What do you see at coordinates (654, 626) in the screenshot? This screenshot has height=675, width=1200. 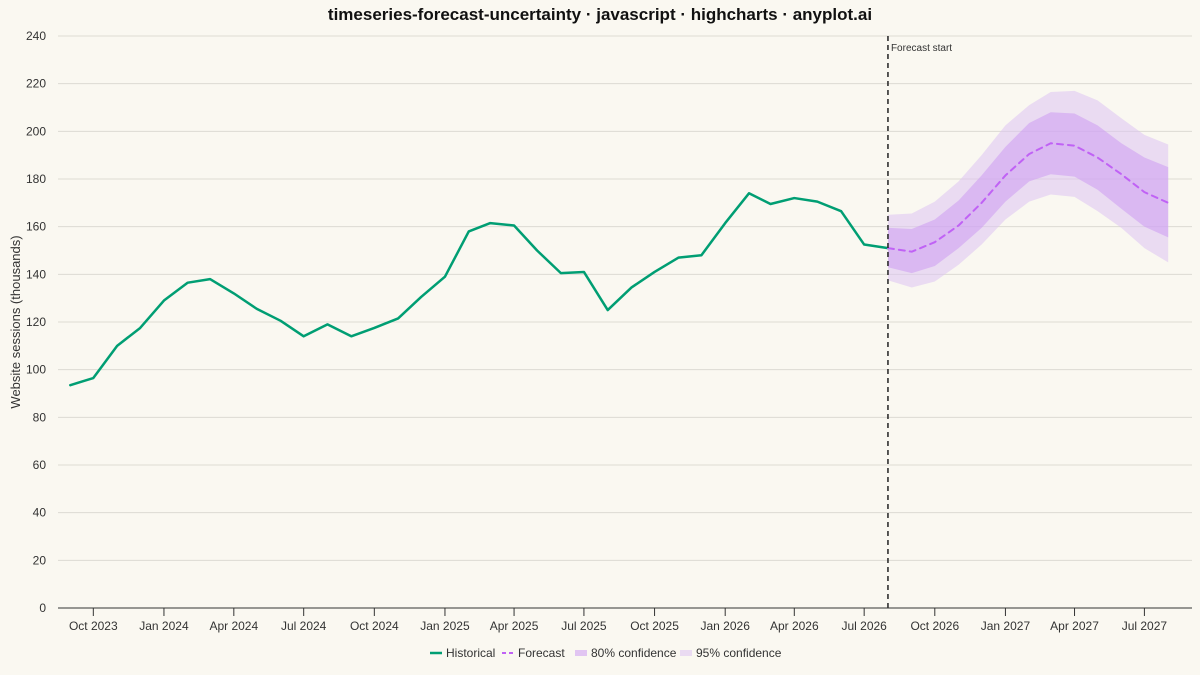 I see `x-tick-label: Oct 2025` at bounding box center [654, 626].